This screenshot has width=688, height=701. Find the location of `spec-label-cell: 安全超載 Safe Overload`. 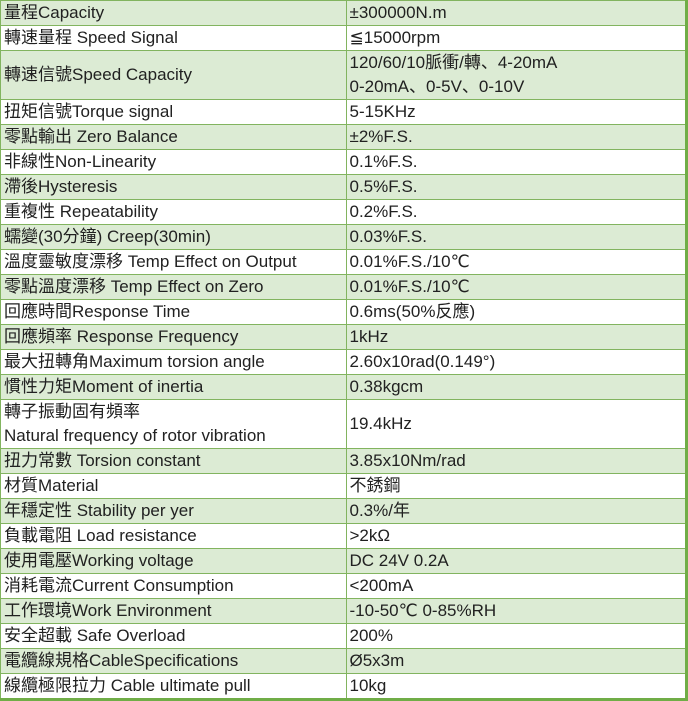

spec-label-cell: 安全超載 Safe Overload is located at coordinates (173, 636).